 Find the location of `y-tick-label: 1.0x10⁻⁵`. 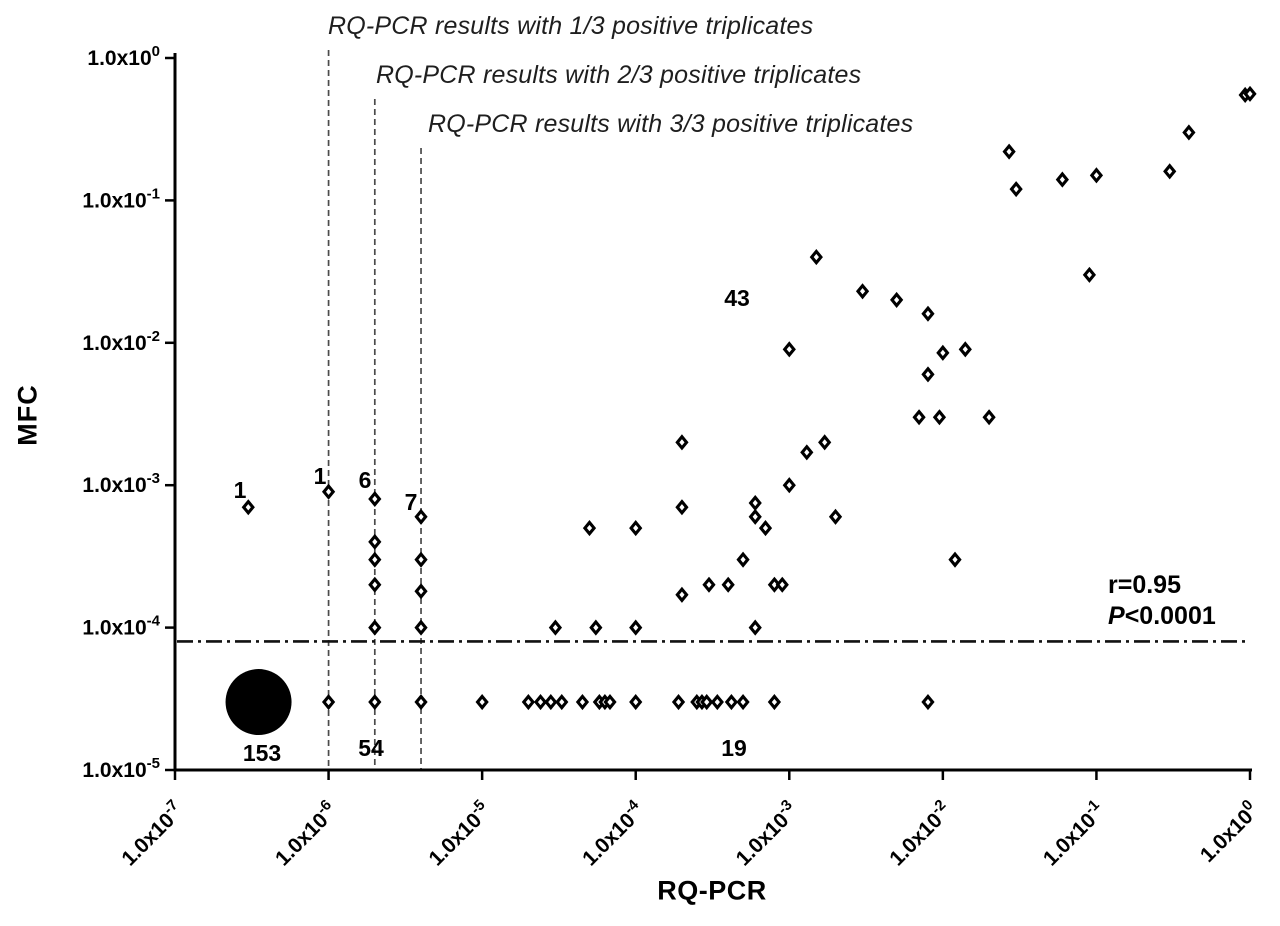

y-tick-label: 1.0x10⁻⁵ is located at coordinates (121, 768).